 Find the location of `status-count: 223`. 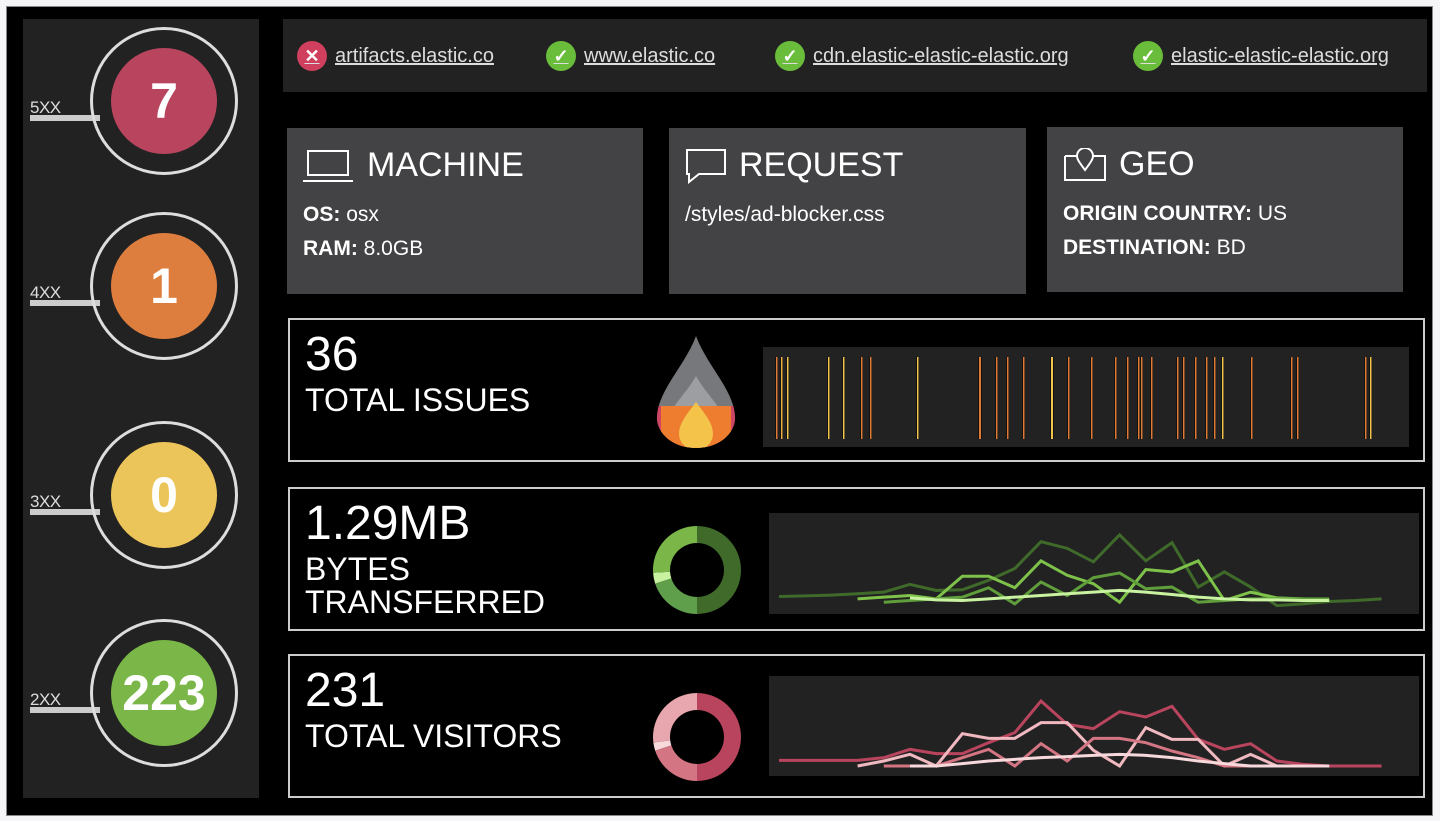

status-count: 223 is located at coordinates (164, 693).